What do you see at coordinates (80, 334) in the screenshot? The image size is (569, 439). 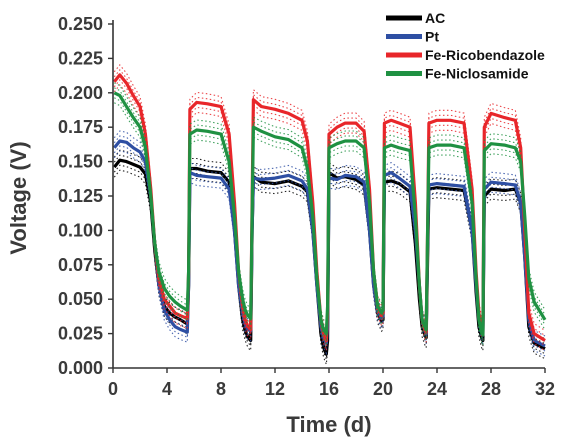 I see `y-tick-label: 0.025` at bounding box center [80, 334].